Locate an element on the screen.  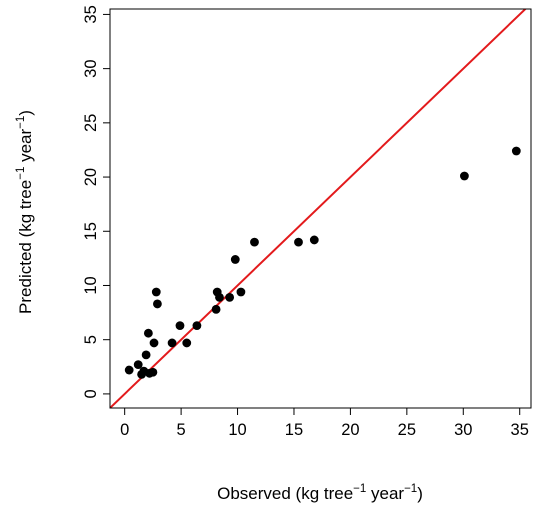
y-tick-label: 35 is located at coordinates (91, 14).